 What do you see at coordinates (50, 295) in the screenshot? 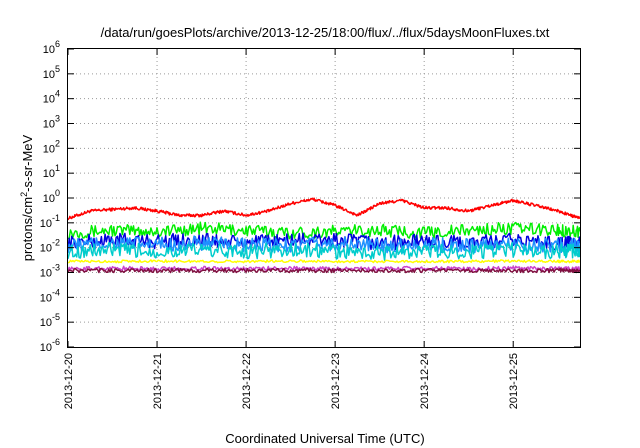
I see `y-tick-label: 10⁻⁴` at bounding box center [50, 295].